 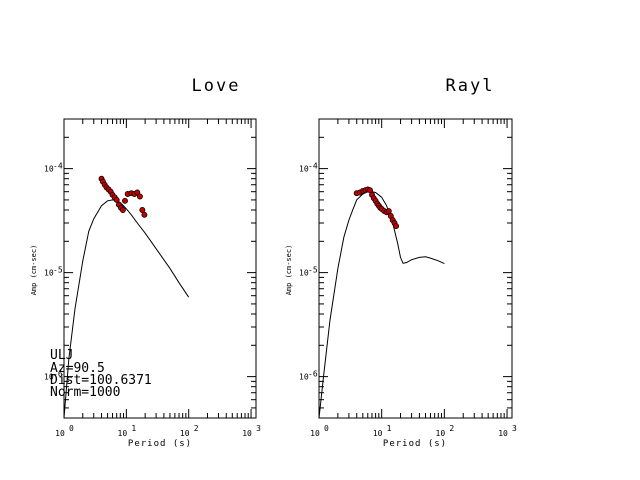 What do you see at coordinates (415, 444) in the screenshot?
I see `rayl-x-axis-label: Period (s)` at bounding box center [415, 444].